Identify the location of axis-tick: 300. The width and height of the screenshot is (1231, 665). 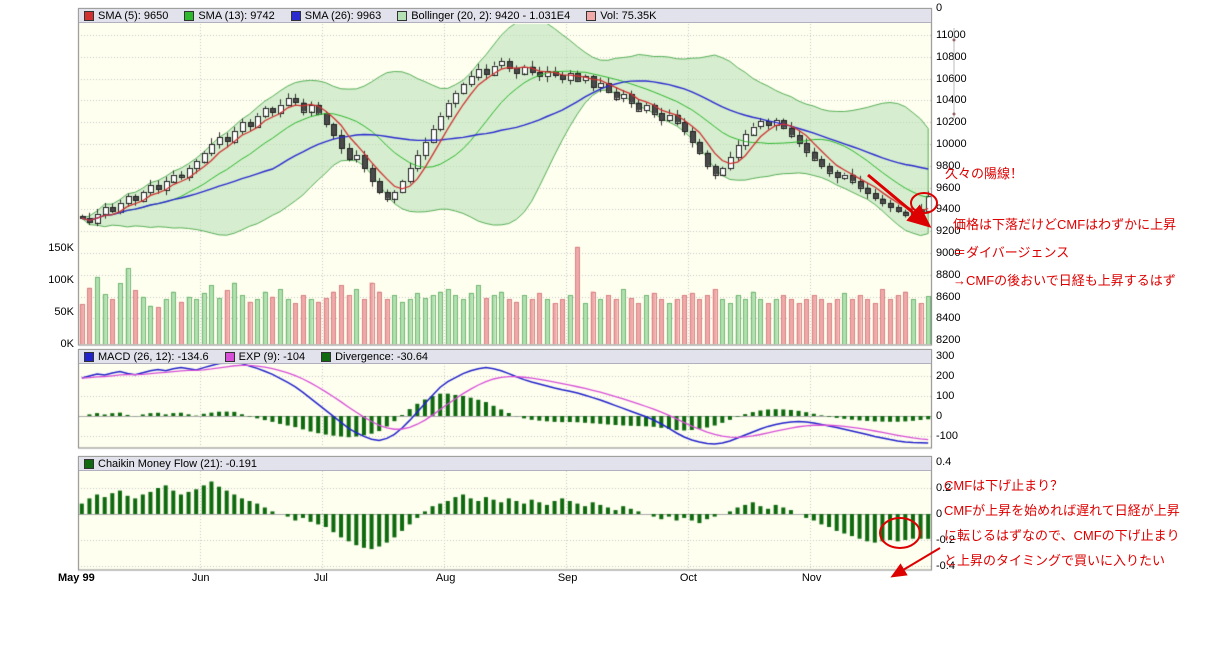
(945, 356).